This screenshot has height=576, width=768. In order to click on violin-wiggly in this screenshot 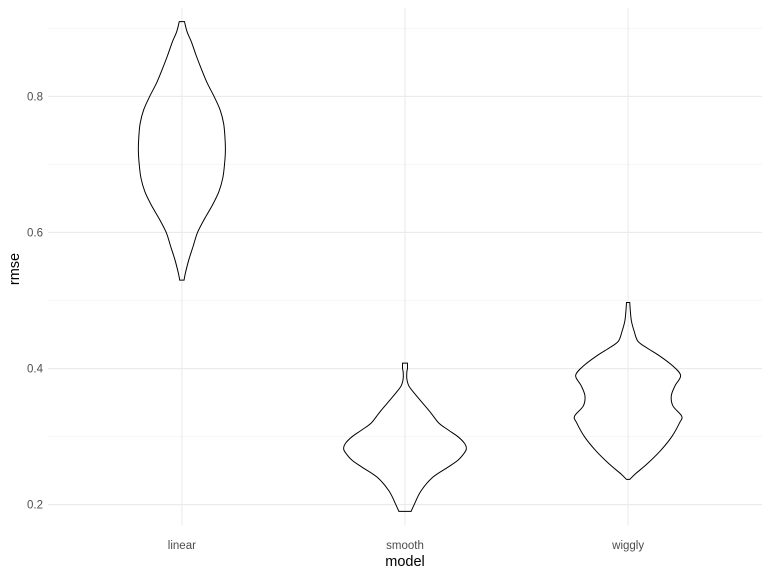, I will do `click(628, 391)`.